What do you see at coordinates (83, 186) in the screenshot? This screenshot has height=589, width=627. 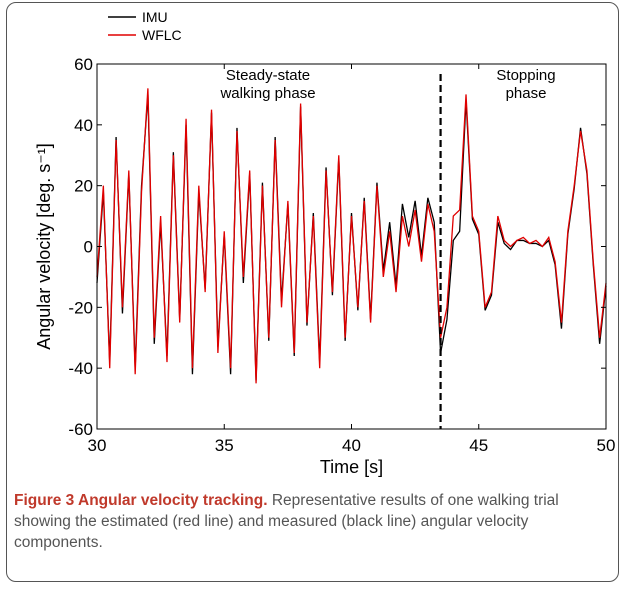 I see `y-tick-label: 20` at bounding box center [83, 186].